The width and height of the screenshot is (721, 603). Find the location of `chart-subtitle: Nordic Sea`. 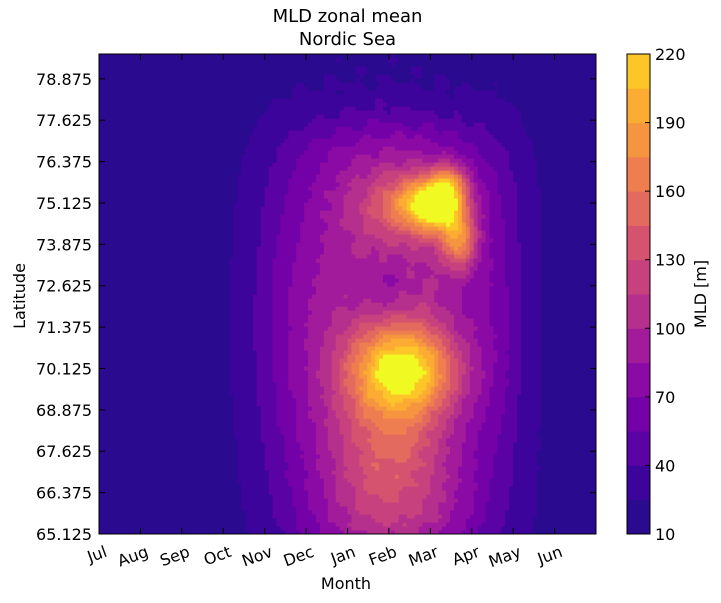

chart-subtitle: Nordic Sea is located at coordinates (347, 39).